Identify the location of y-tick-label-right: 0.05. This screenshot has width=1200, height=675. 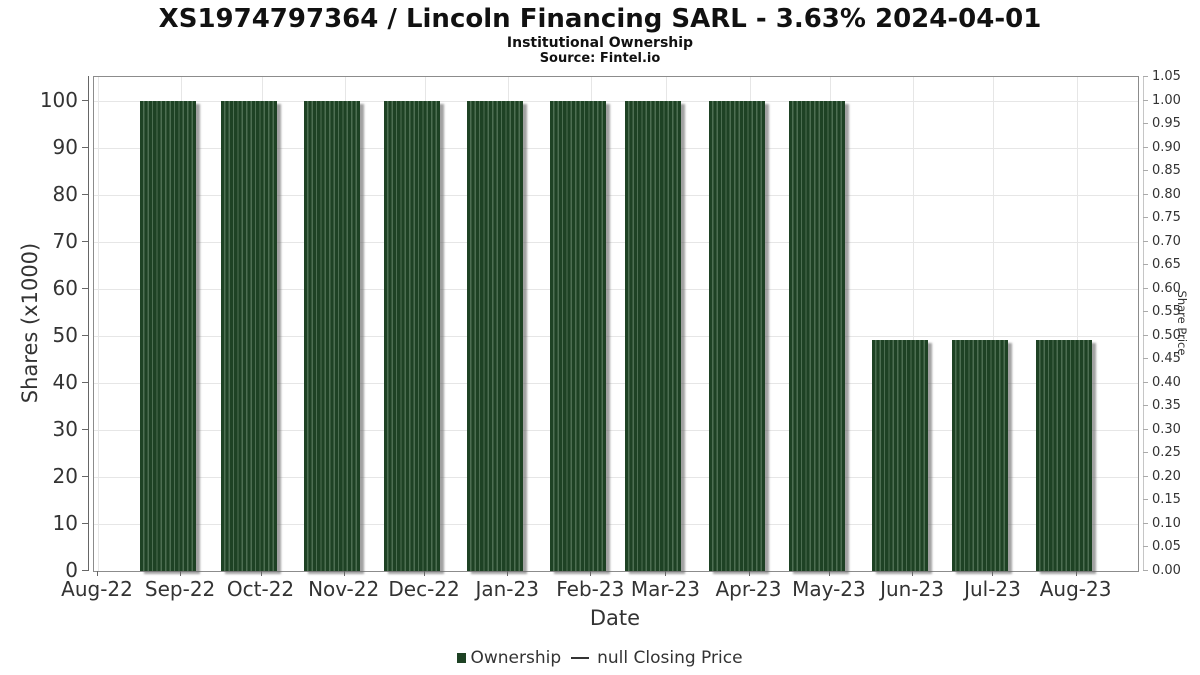
(1166, 547).